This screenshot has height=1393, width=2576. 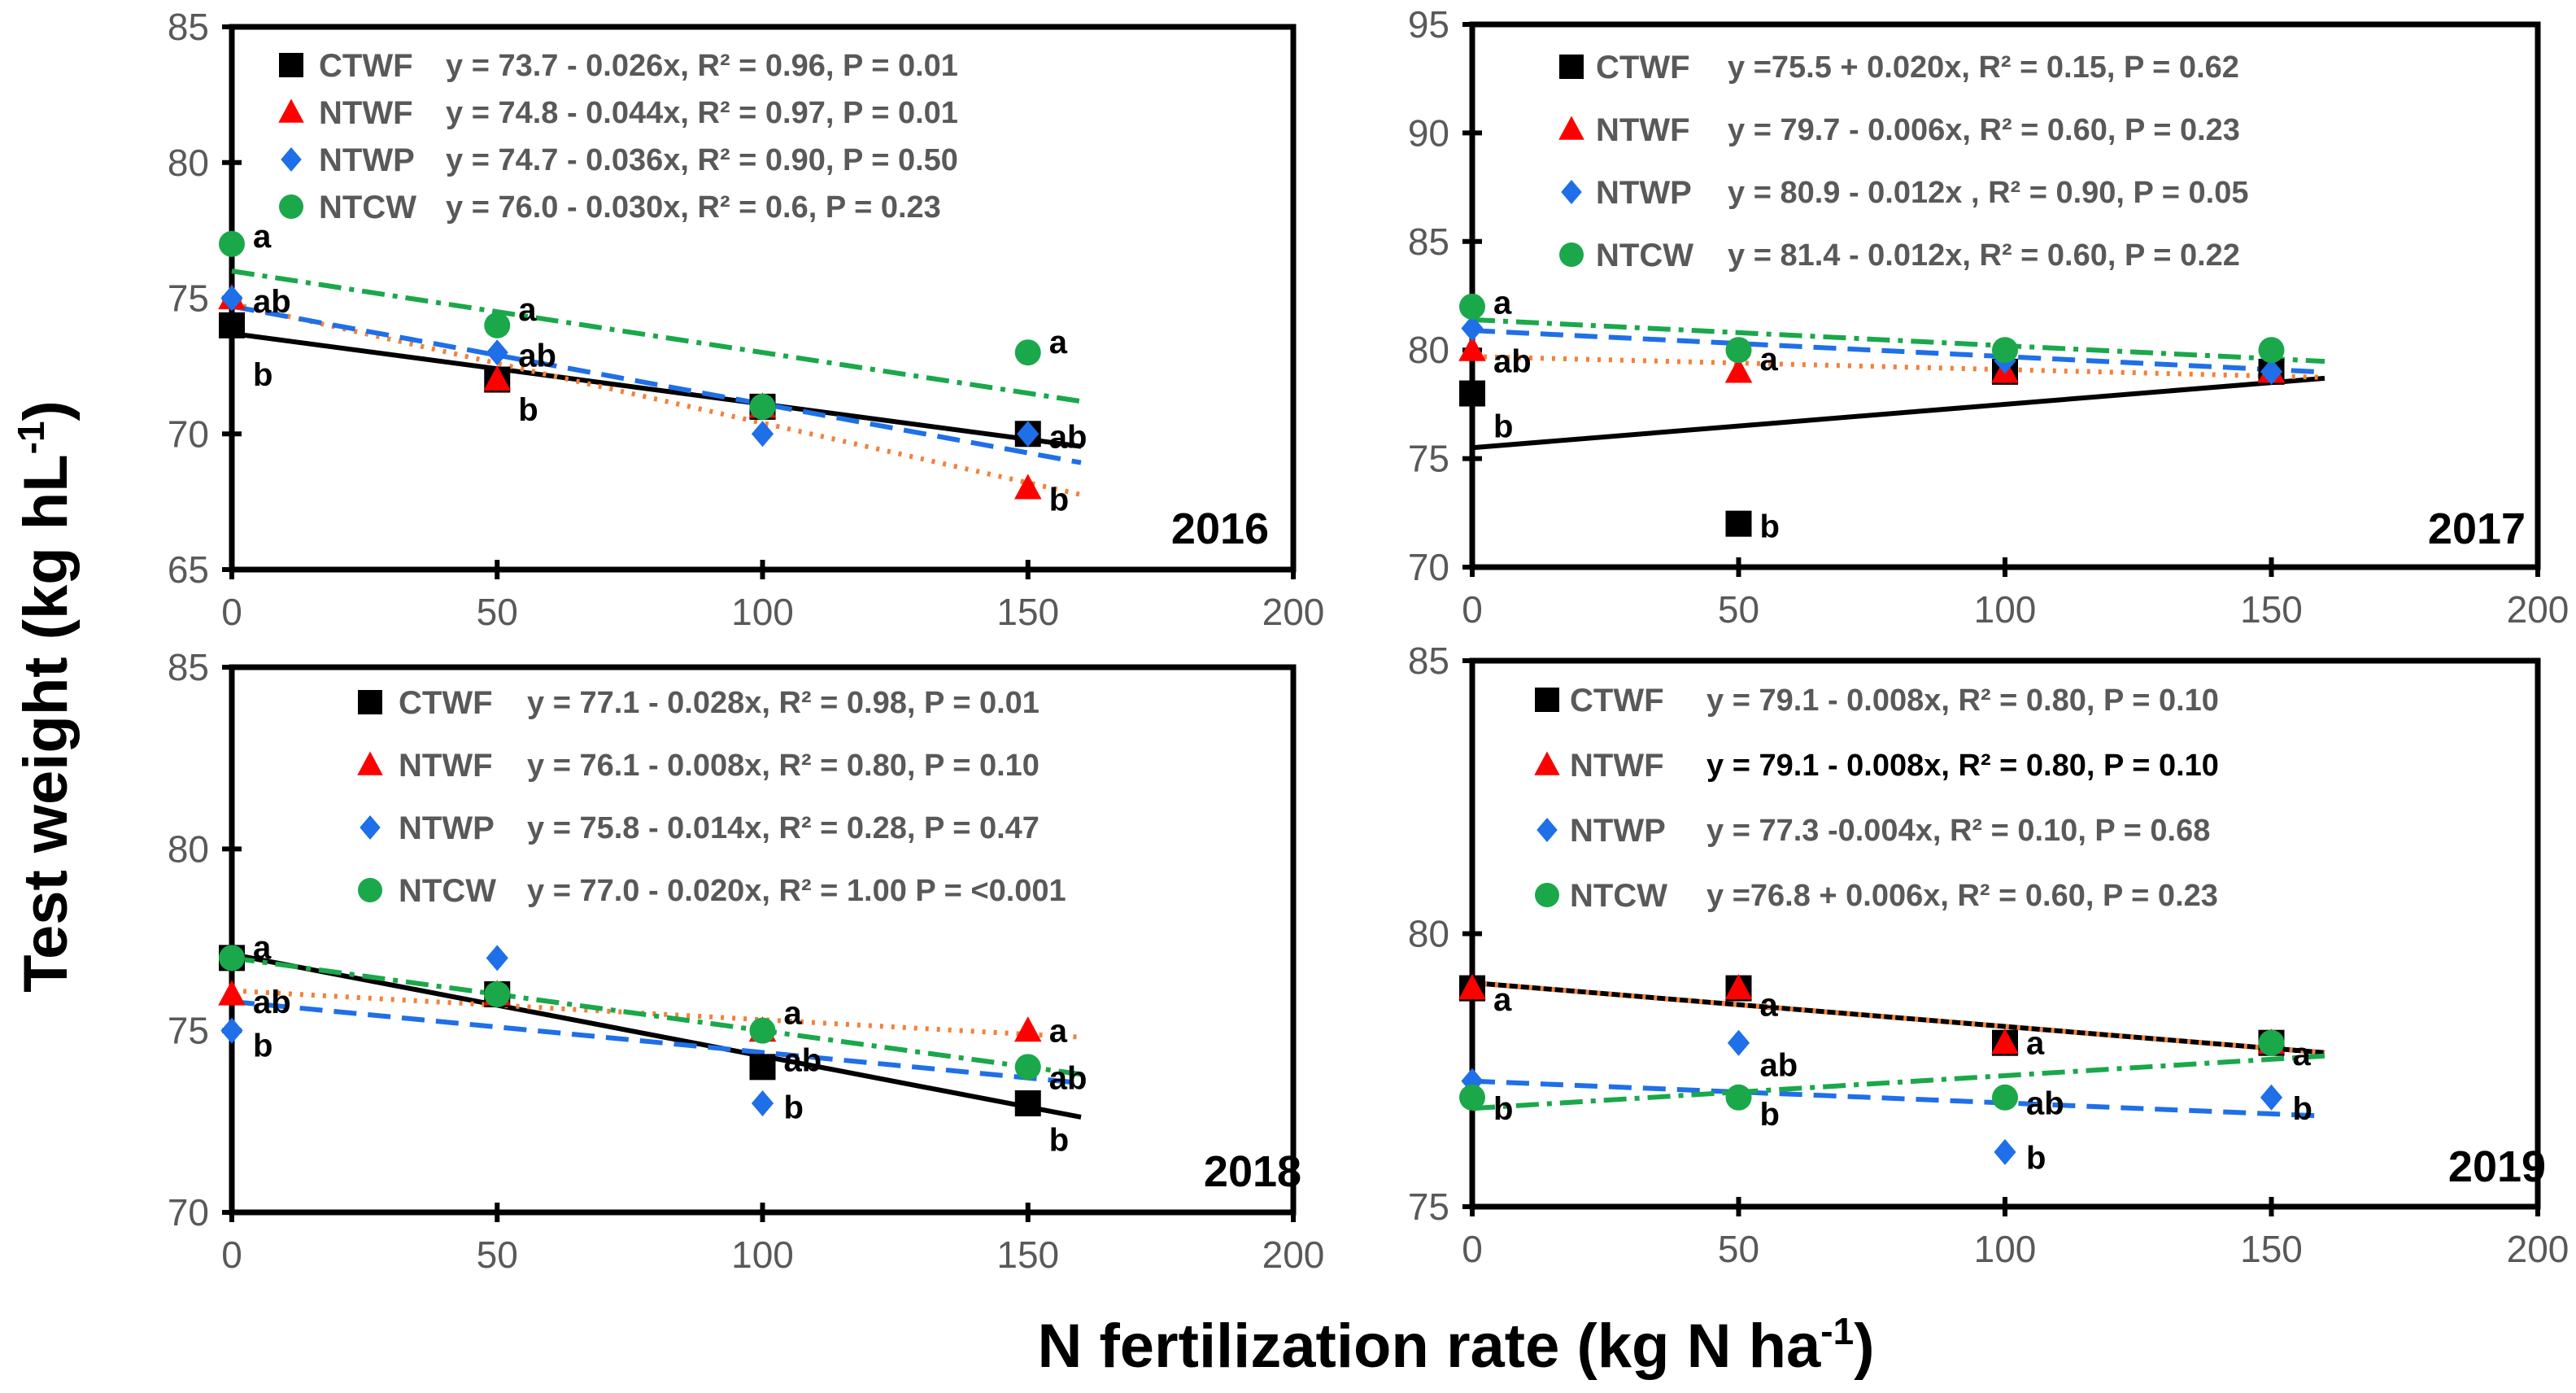 What do you see at coordinates (1644, 193) in the screenshot?
I see `legend-label-ntwp: NTWP` at bounding box center [1644, 193].